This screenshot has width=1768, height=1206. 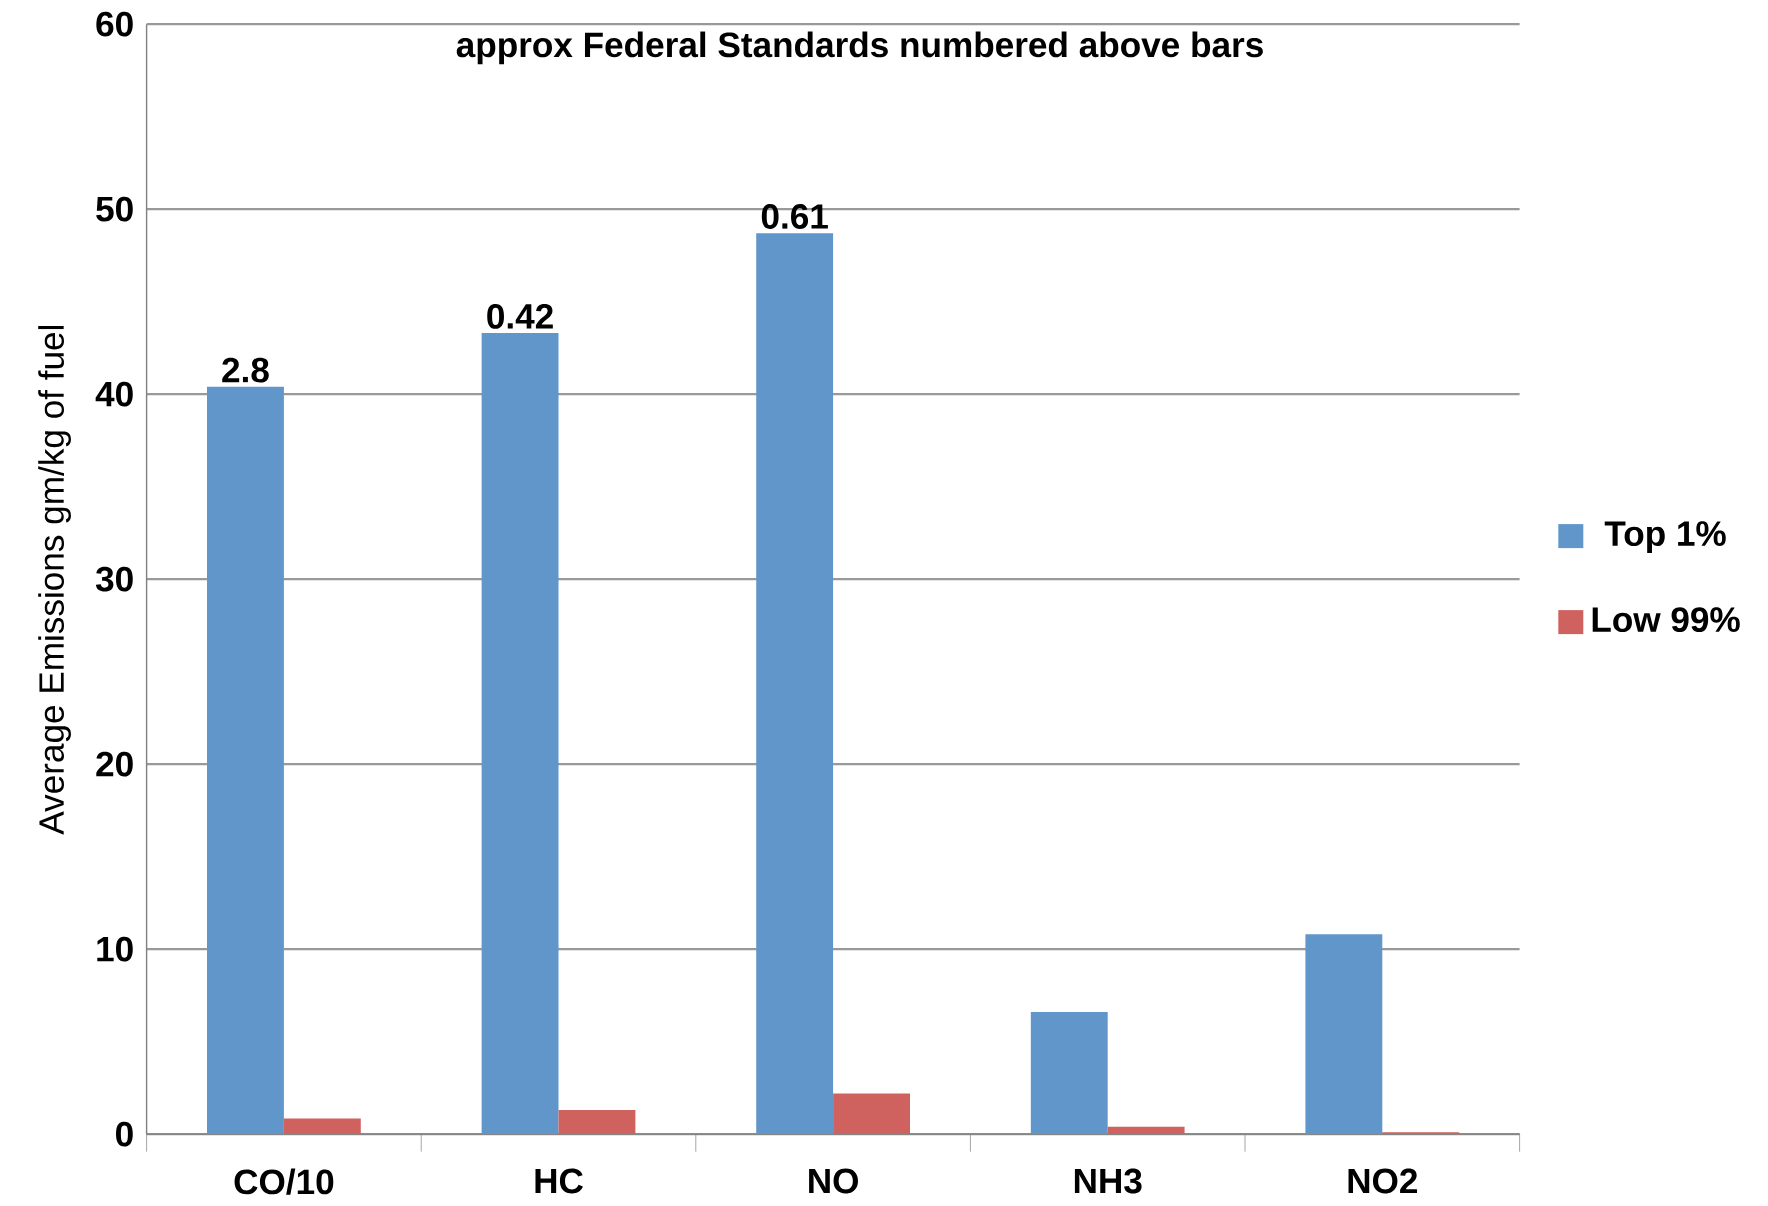 I want to click on x-tick-label: NH3, so click(x=1108, y=1181).